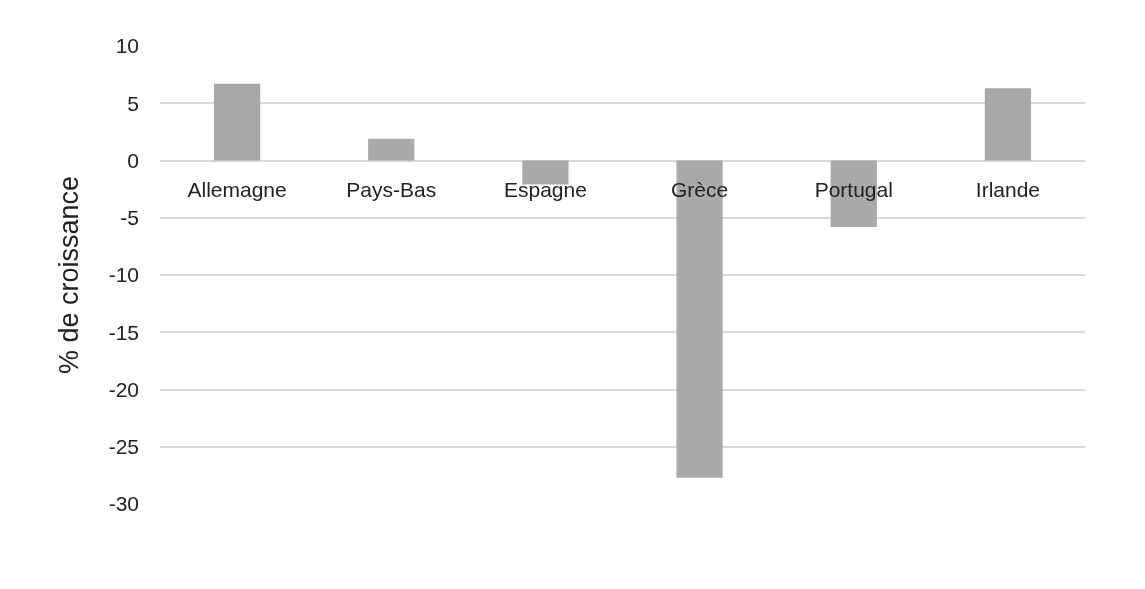  I want to click on y-tick-label: -15, so click(123, 332).